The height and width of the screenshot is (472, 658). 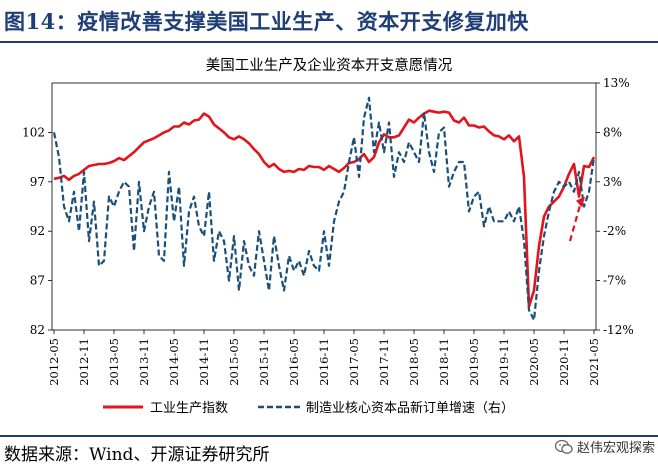 What do you see at coordinates (84, 362) in the screenshot?
I see `x-tick-label: 2012-11` at bounding box center [84, 362].